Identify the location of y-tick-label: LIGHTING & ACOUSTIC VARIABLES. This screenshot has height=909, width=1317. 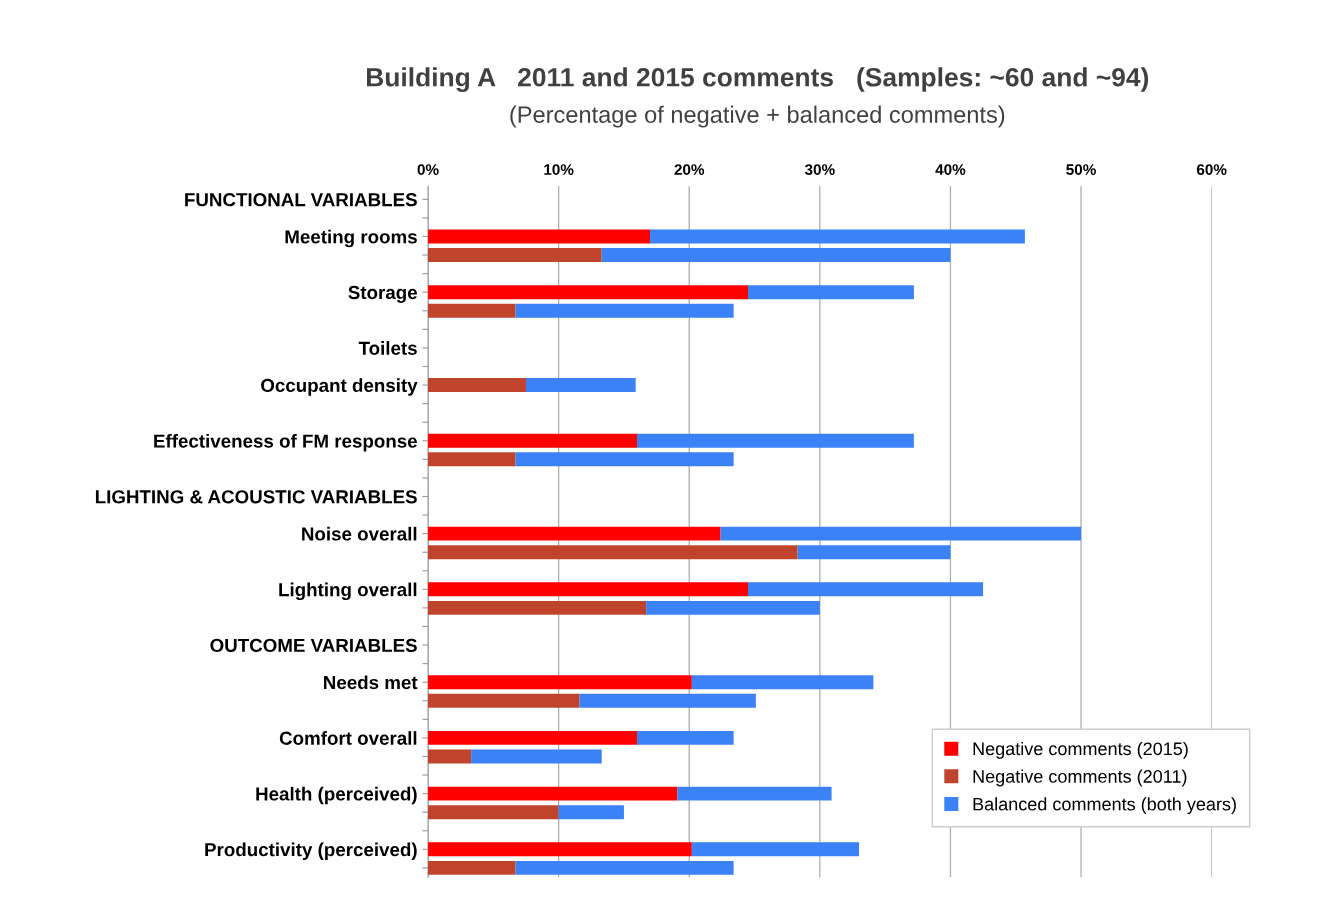
(256, 497).